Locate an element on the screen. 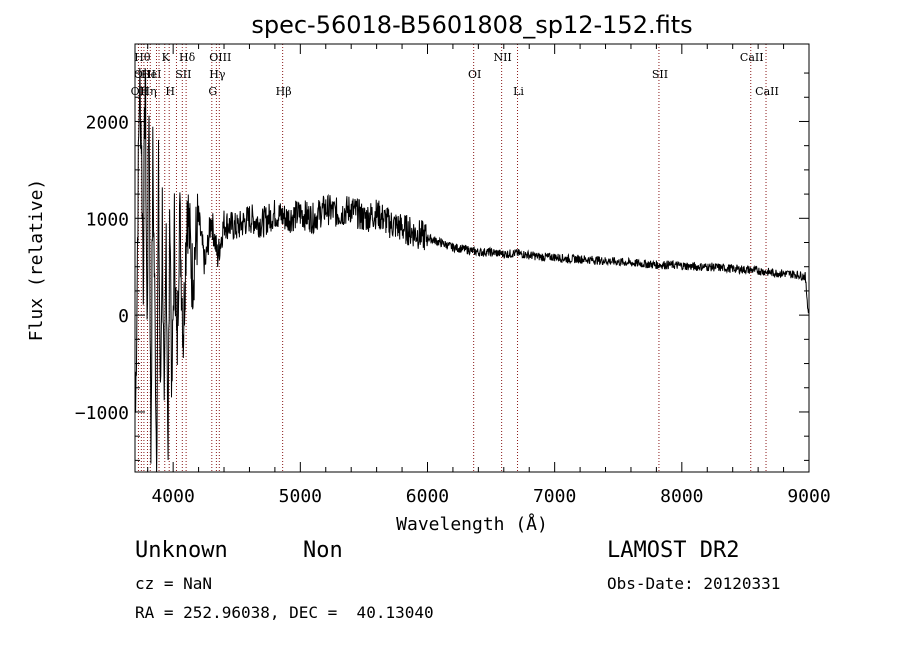 The image size is (900, 649). spectral-line-label: H is located at coordinates (170, 91).